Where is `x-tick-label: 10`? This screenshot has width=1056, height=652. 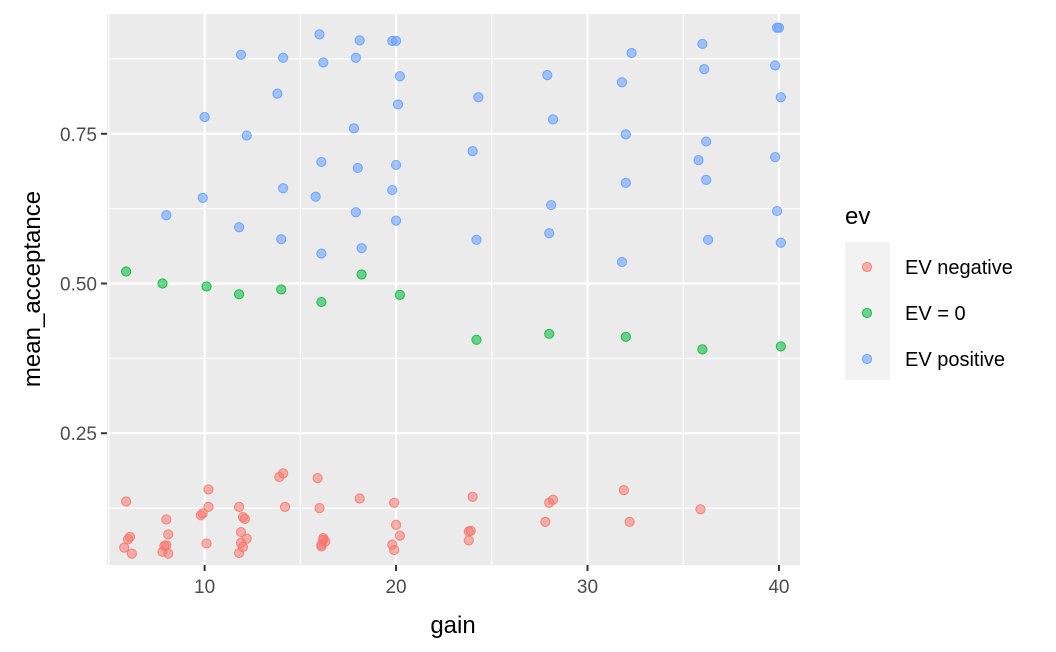
x-tick-label: 10 is located at coordinates (204, 587).